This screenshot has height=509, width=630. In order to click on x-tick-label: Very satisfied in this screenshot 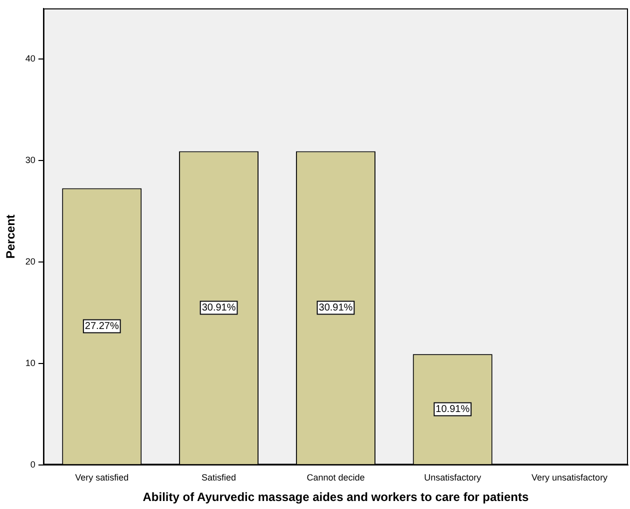, I will do `click(102, 477)`.